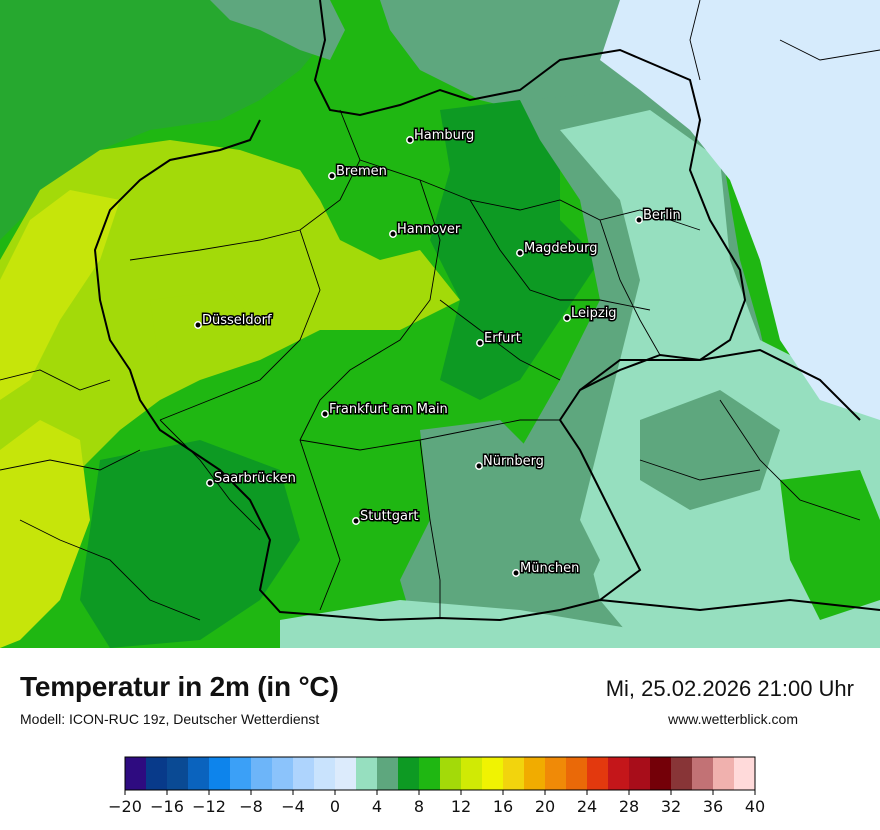 This screenshot has width=880, height=830. I want to click on city-label: Magdeburg, so click(561, 248).